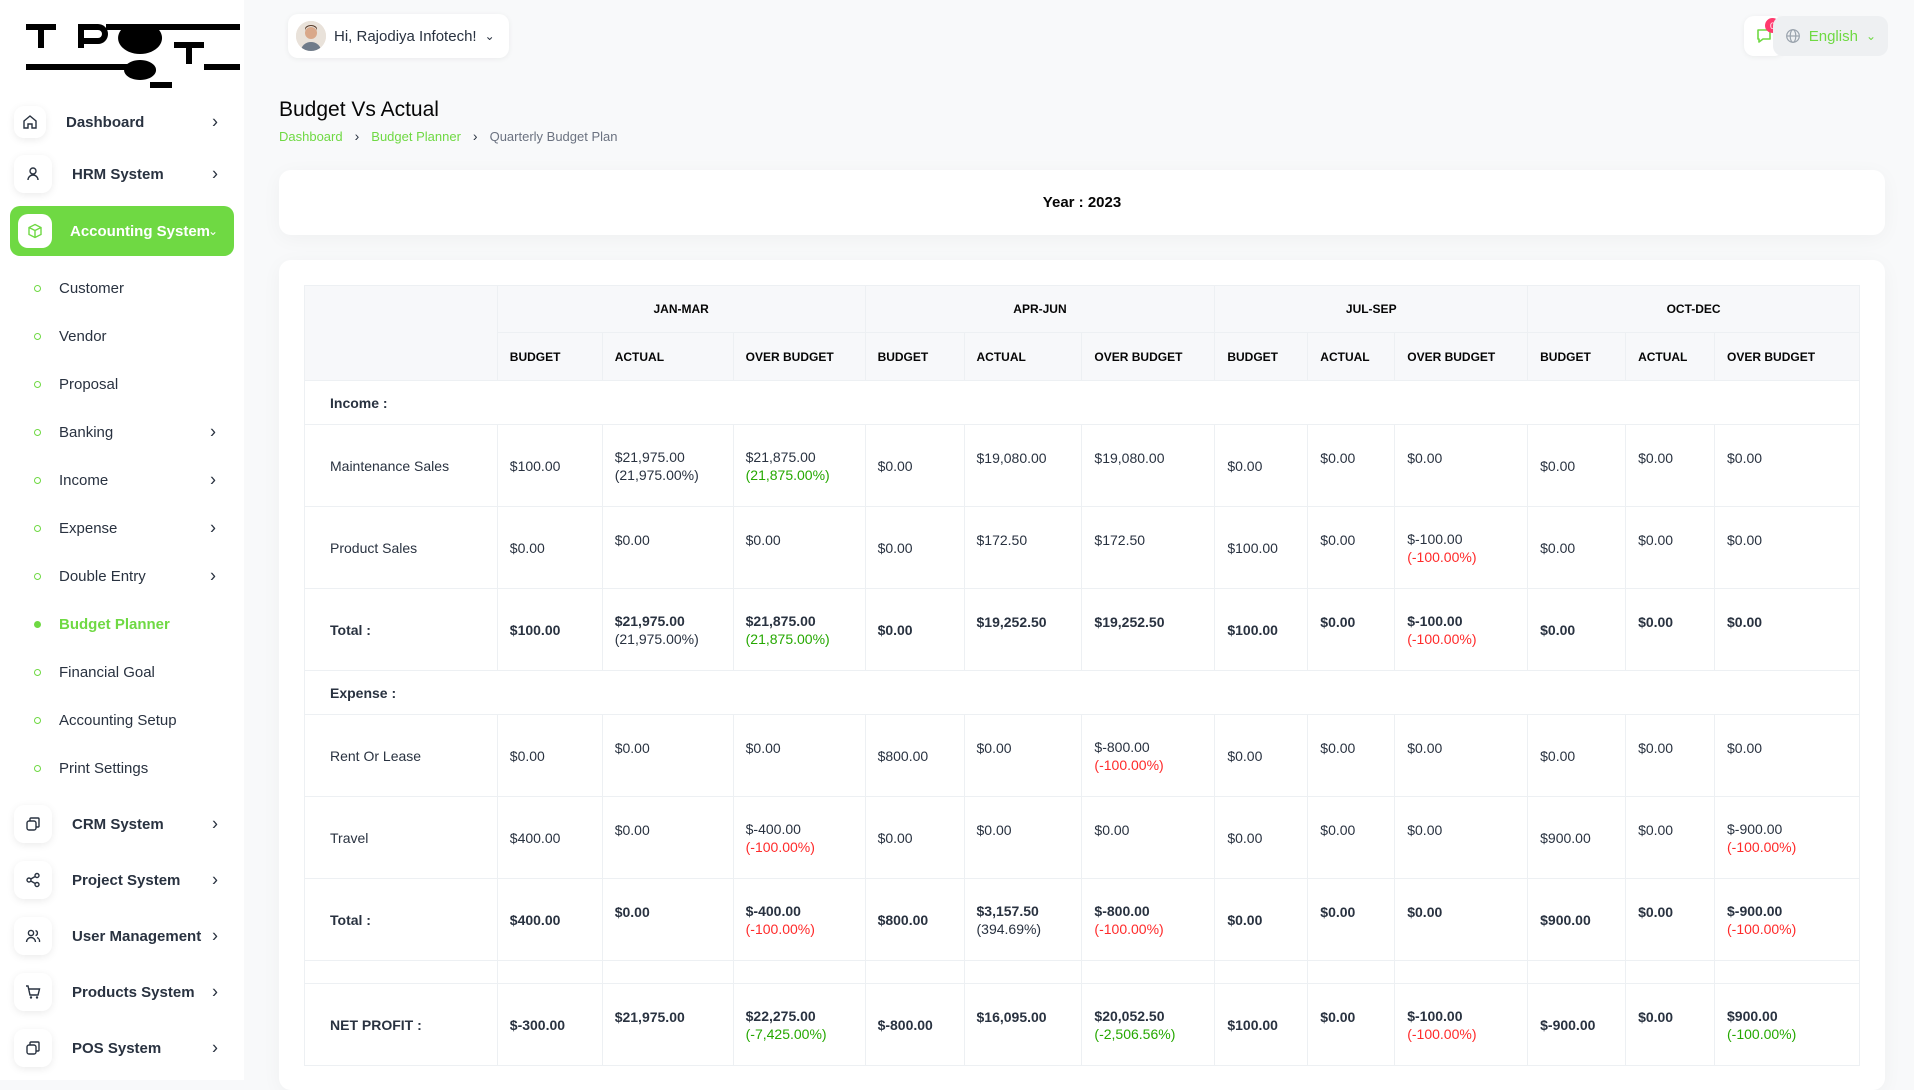 This screenshot has height=1090, width=1914. I want to click on sidebar-subitem-income: Income ›, so click(122, 480).